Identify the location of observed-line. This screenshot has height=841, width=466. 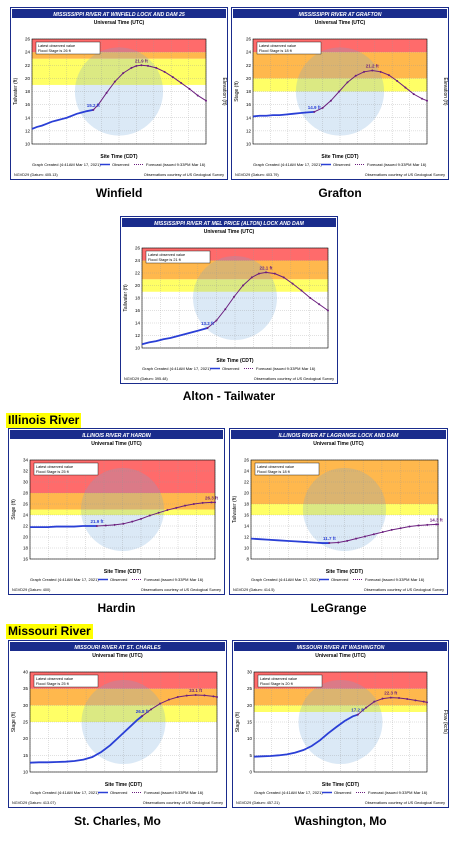
(283, 114).